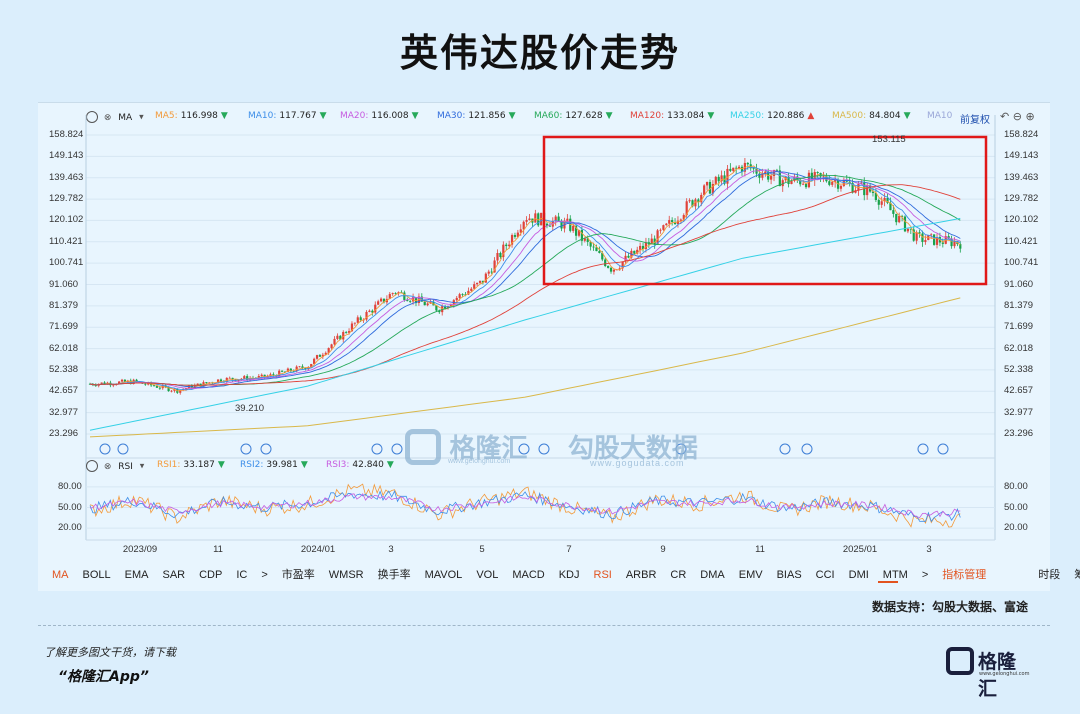 The height and width of the screenshot is (714, 1080). I want to click on brand-logo: 格隆汇 www.gelonghui.com, so click(989, 672).